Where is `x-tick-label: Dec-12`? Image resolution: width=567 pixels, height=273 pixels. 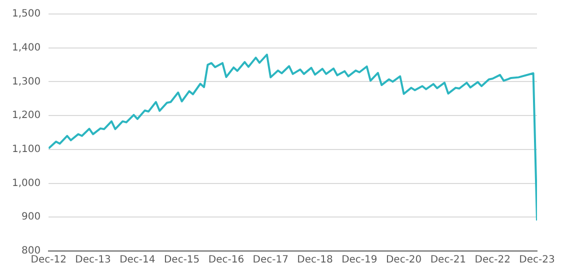
x-tick-label: Dec-12 is located at coordinates (48, 260).